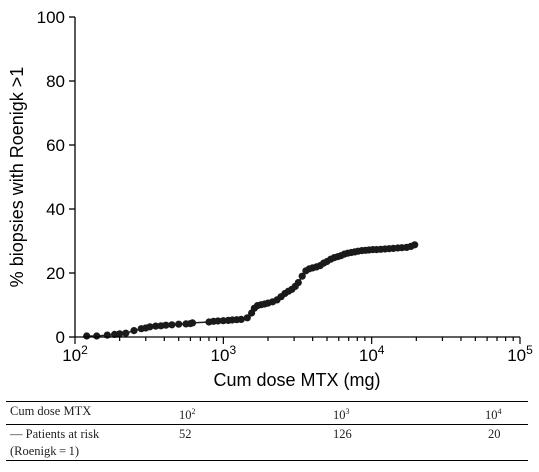 The image size is (539, 472). I want to click on y-tick-label: 60, so click(55, 145).